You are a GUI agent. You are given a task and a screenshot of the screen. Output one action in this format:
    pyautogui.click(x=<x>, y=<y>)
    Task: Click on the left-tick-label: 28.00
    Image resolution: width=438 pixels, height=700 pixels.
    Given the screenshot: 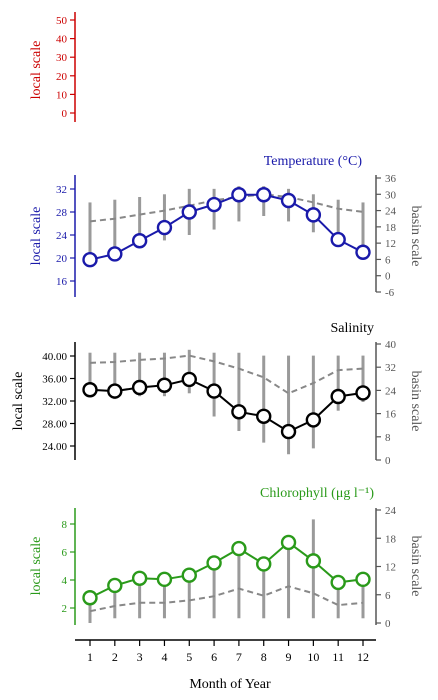 What is the action you would take?
    pyautogui.click(x=54, y=425)
    